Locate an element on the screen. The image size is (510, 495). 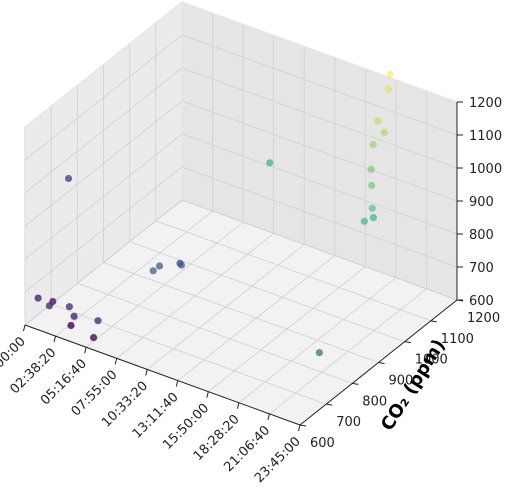
z-tick-label: 700 is located at coordinates (481, 268).